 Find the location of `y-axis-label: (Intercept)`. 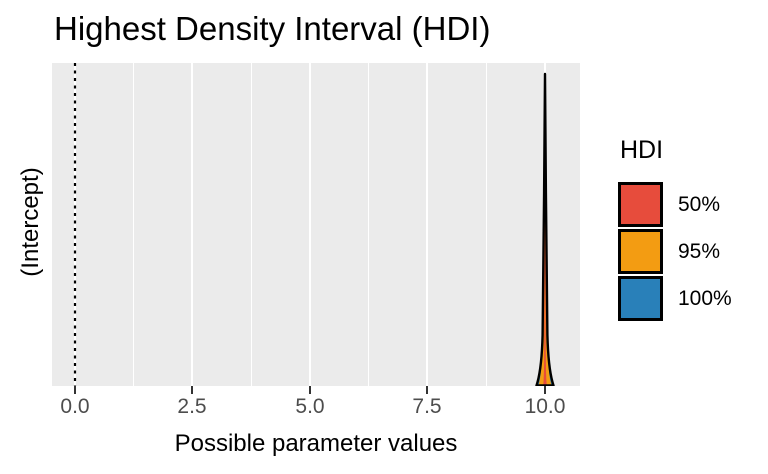

y-axis-label: (Intercept) is located at coordinates (30, 222).